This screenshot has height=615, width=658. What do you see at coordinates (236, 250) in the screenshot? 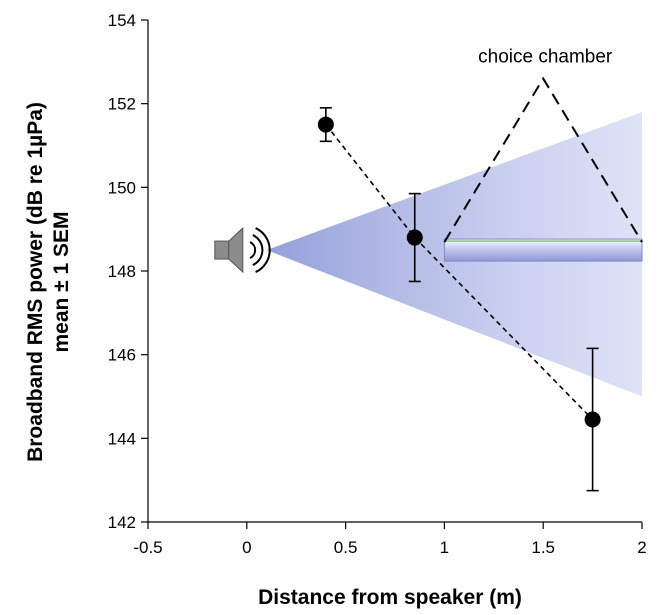
I see `speaker-cone` at bounding box center [236, 250].